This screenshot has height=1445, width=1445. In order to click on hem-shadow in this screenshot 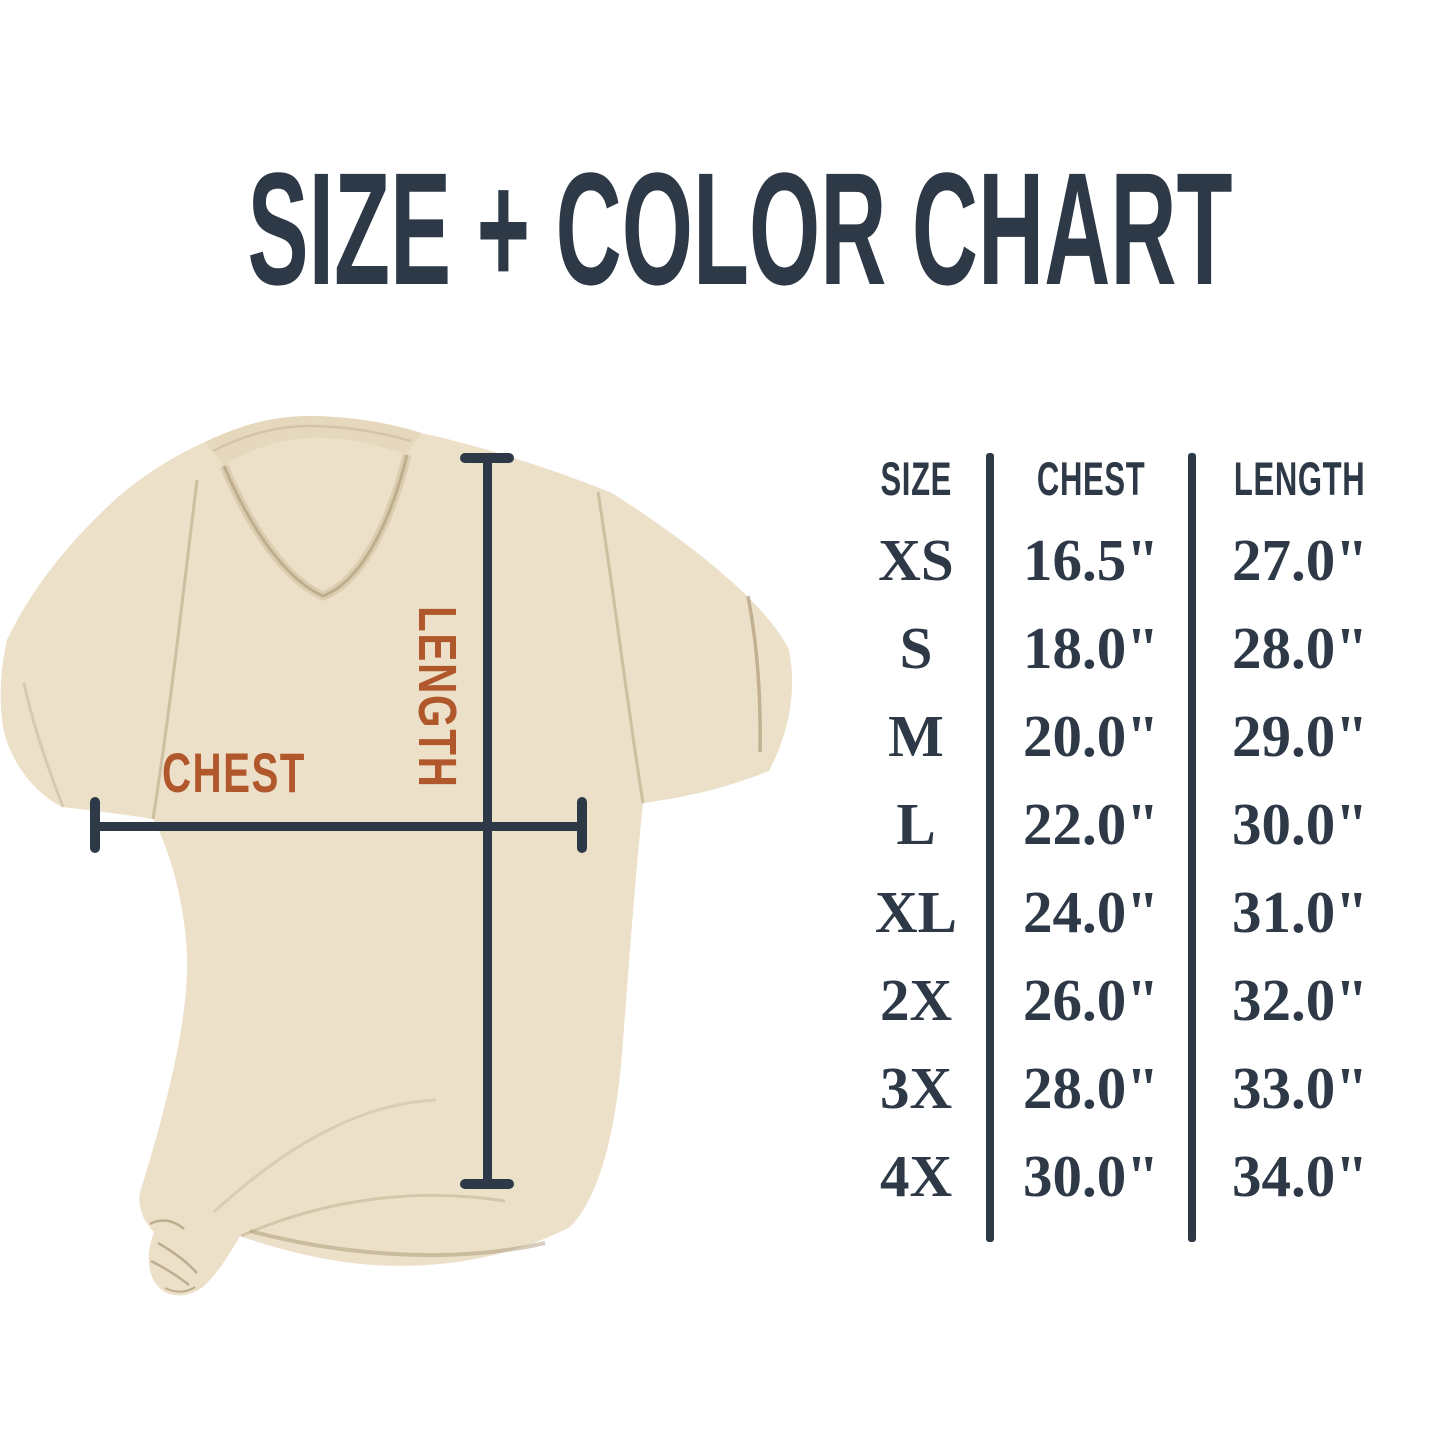, I will do `click(397, 1243)`.